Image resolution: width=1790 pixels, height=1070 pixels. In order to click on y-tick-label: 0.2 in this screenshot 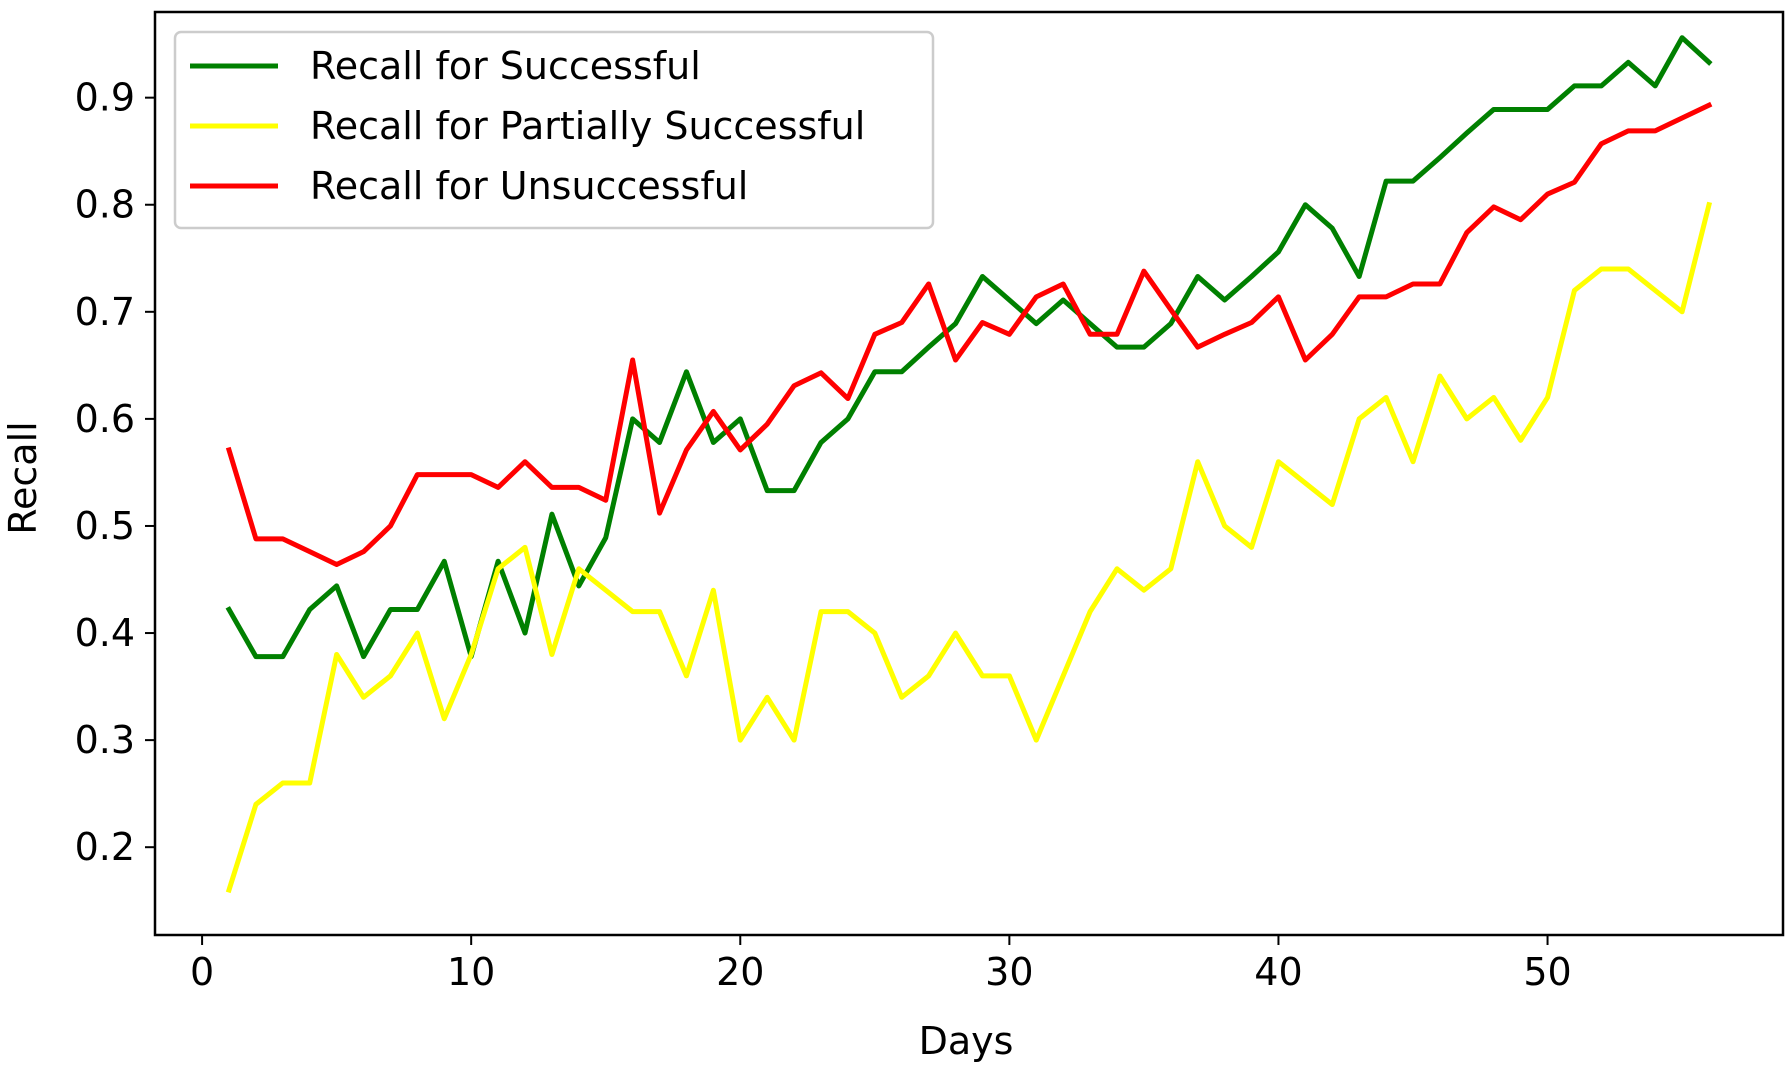, I will do `click(105, 847)`.